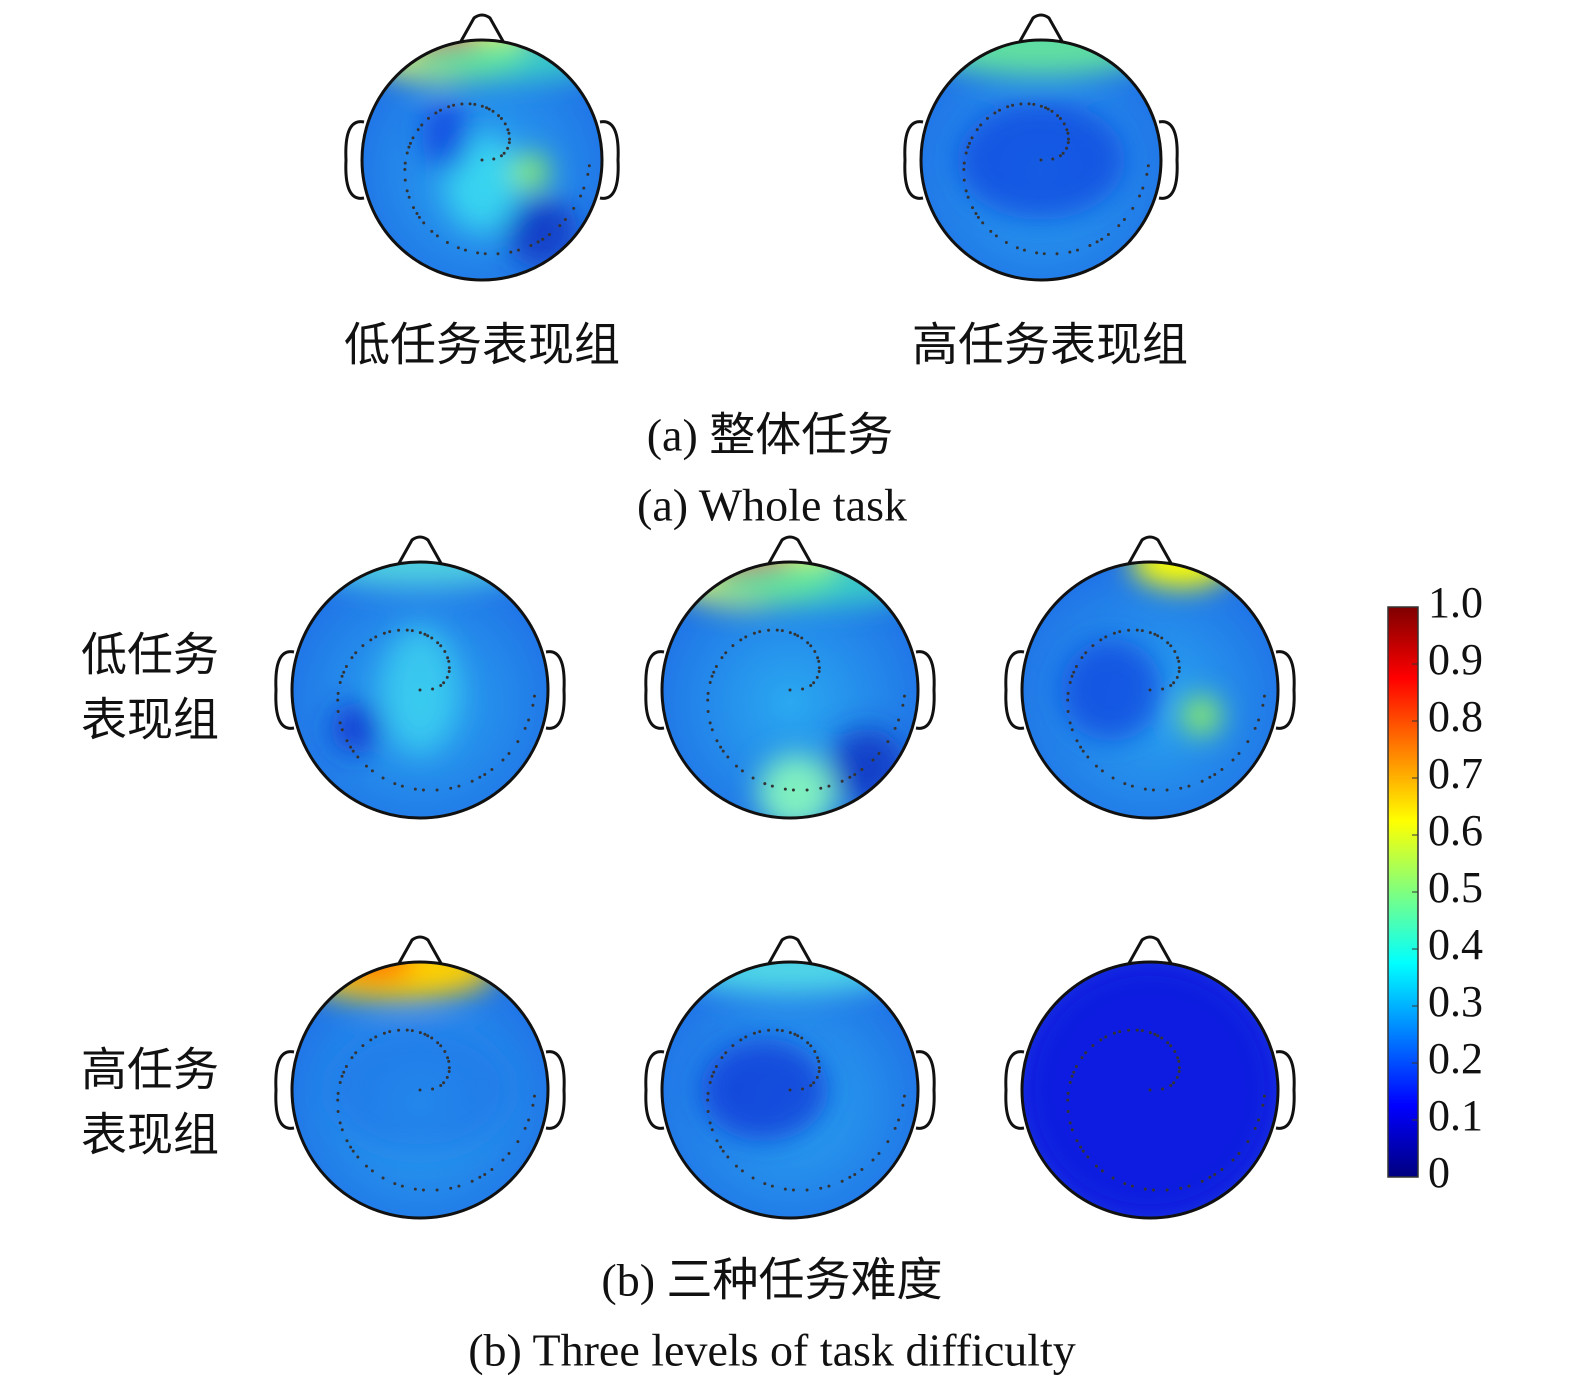  What do you see at coordinates (772, 505) in the screenshot?
I see `caption: (a) Whole task` at bounding box center [772, 505].